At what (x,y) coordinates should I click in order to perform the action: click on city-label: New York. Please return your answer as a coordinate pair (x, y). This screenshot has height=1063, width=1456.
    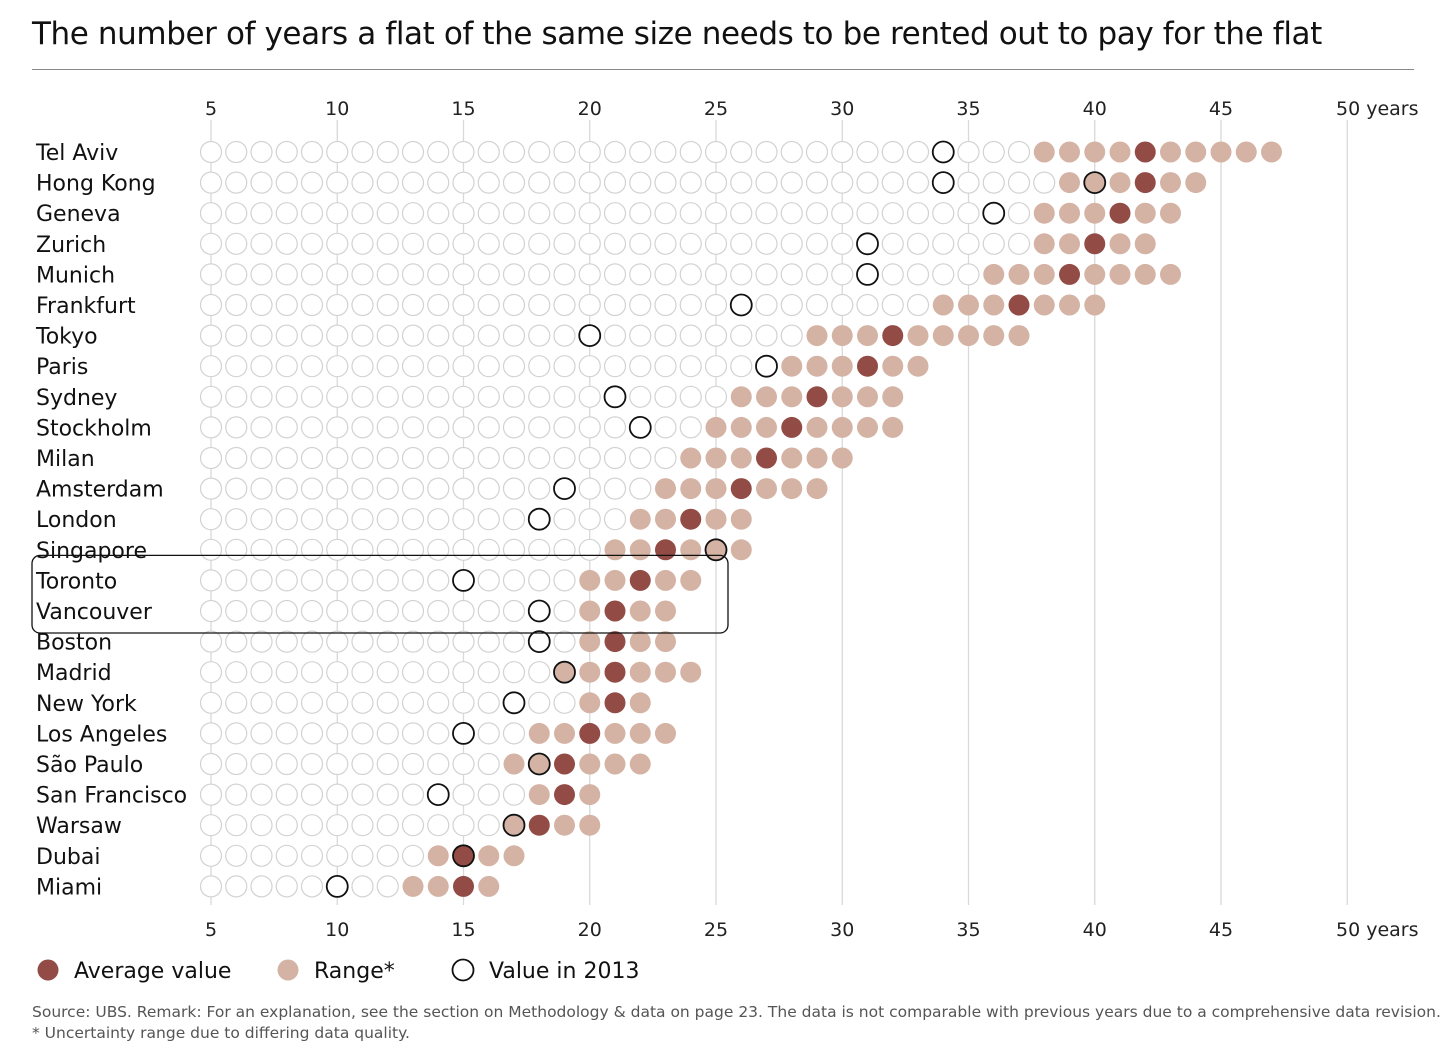
    Looking at the image, I should click on (86, 704).